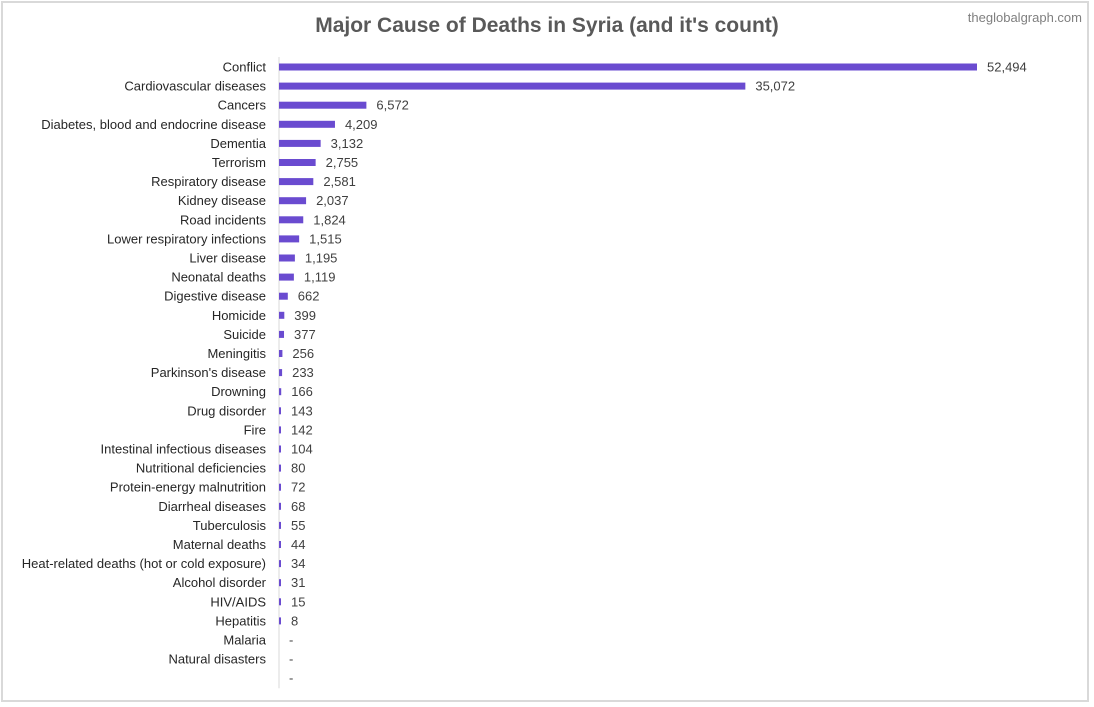  Describe the element at coordinates (222, 200) in the screenshot. I see `category-label: Kidney disease` at that location.